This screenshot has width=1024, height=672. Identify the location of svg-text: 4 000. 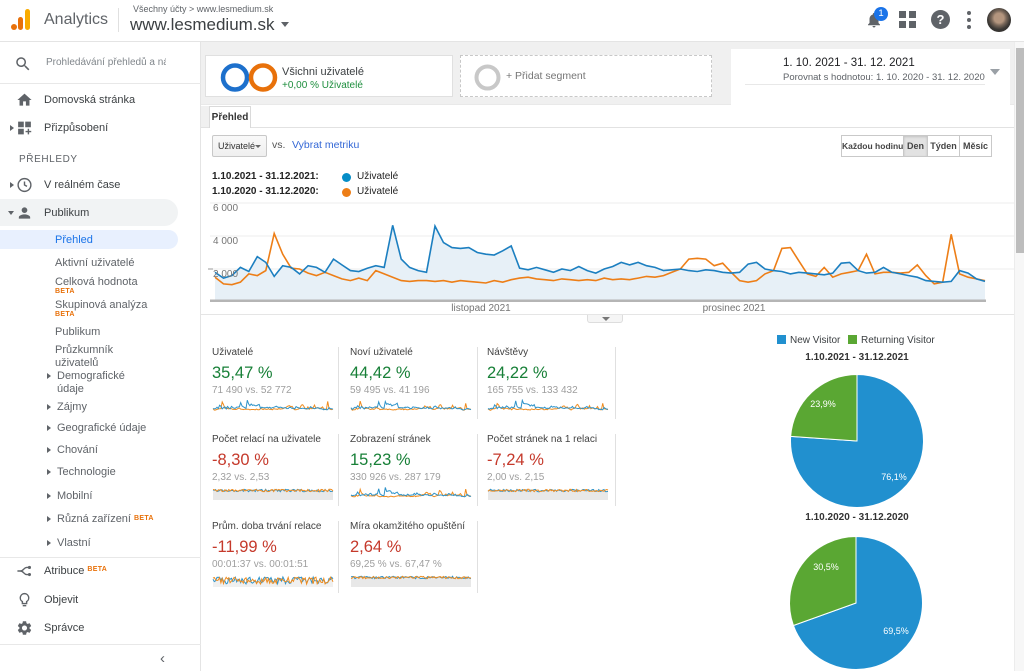
(225, 241).